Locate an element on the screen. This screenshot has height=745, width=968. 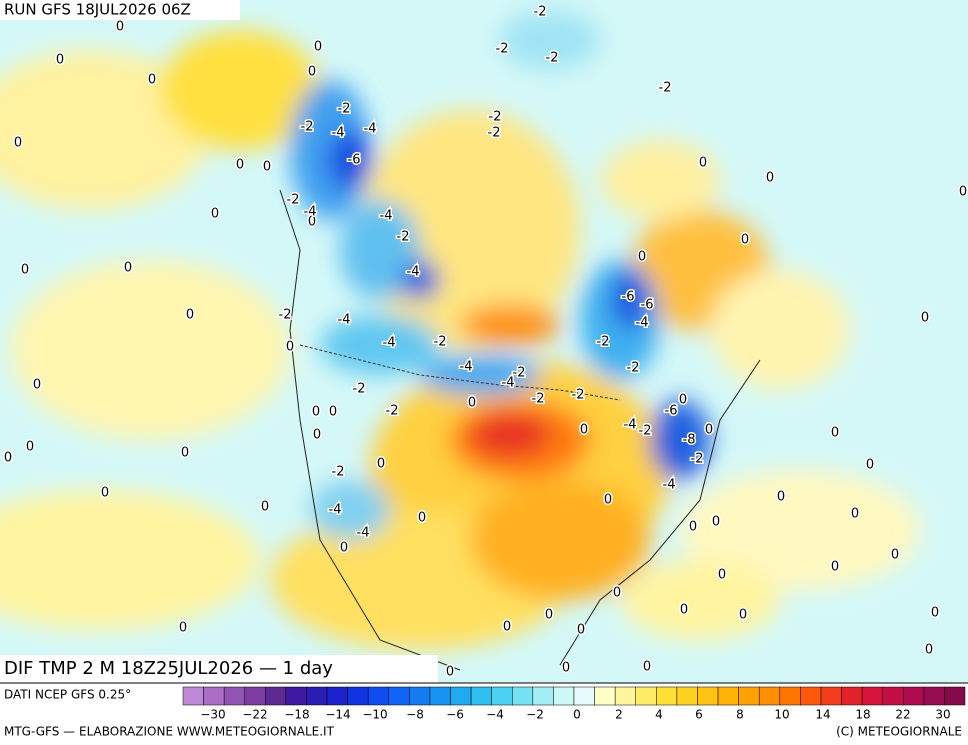
source-label: DATI NCEP GFS 0.25° is located at coordinates (67, 695).